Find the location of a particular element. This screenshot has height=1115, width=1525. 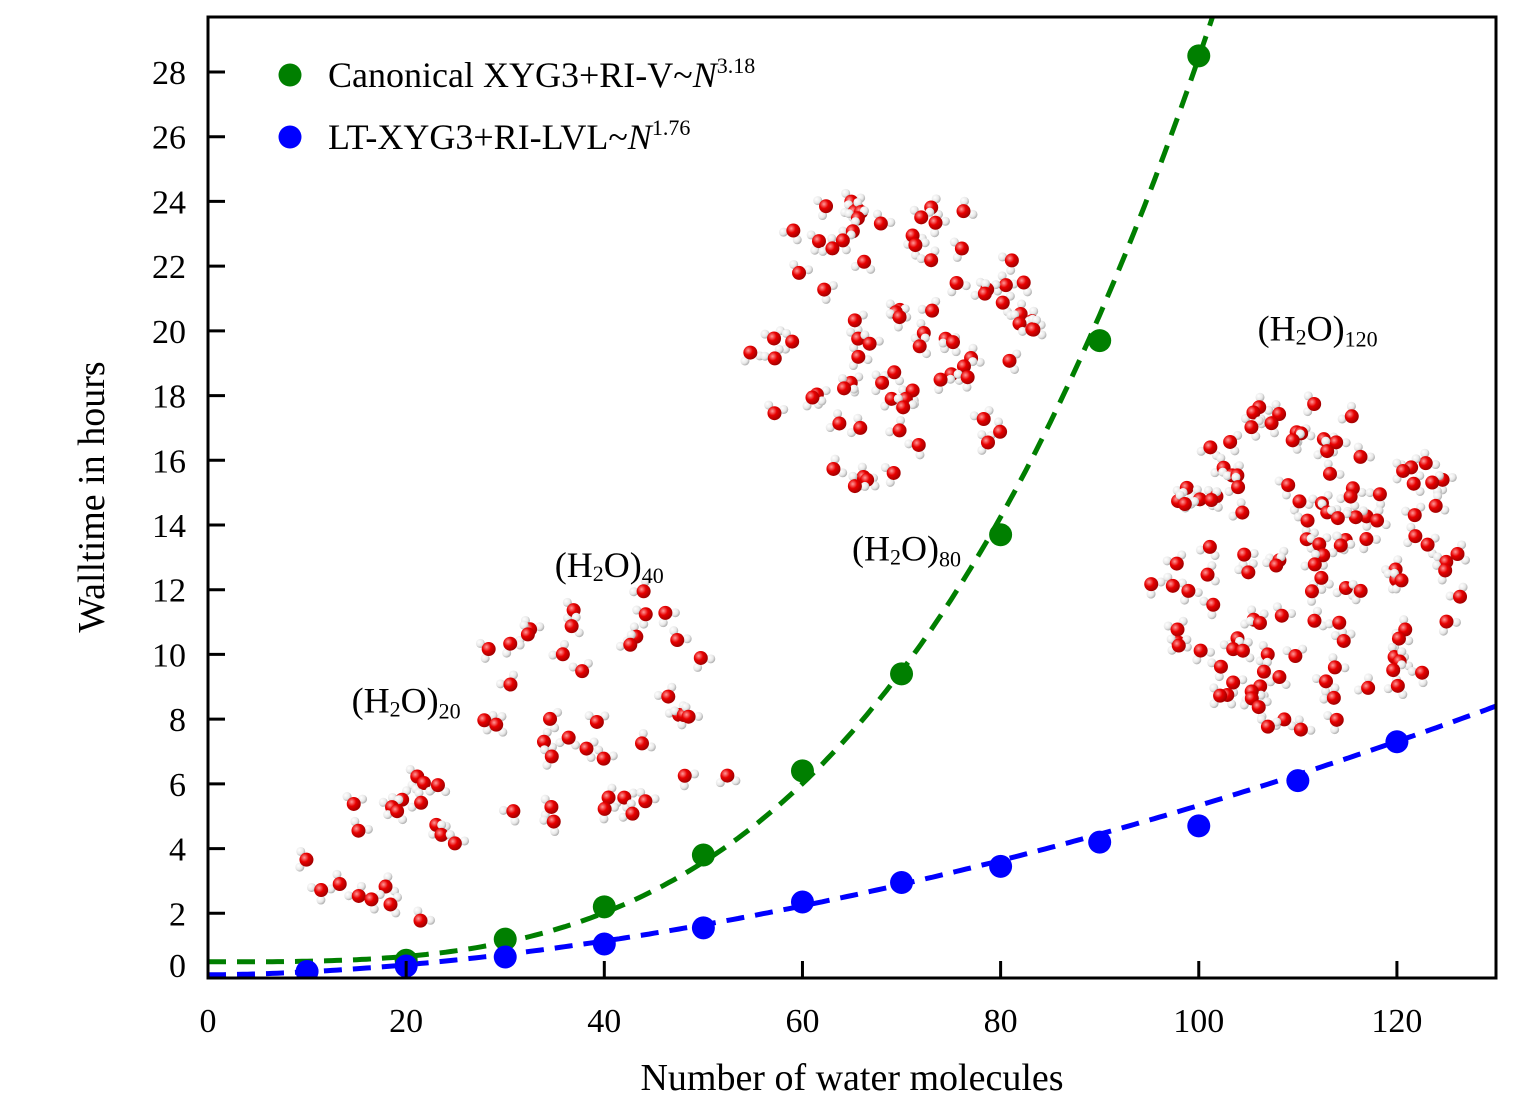

y-tick-label: 28 is located at coordinates (169, 73).